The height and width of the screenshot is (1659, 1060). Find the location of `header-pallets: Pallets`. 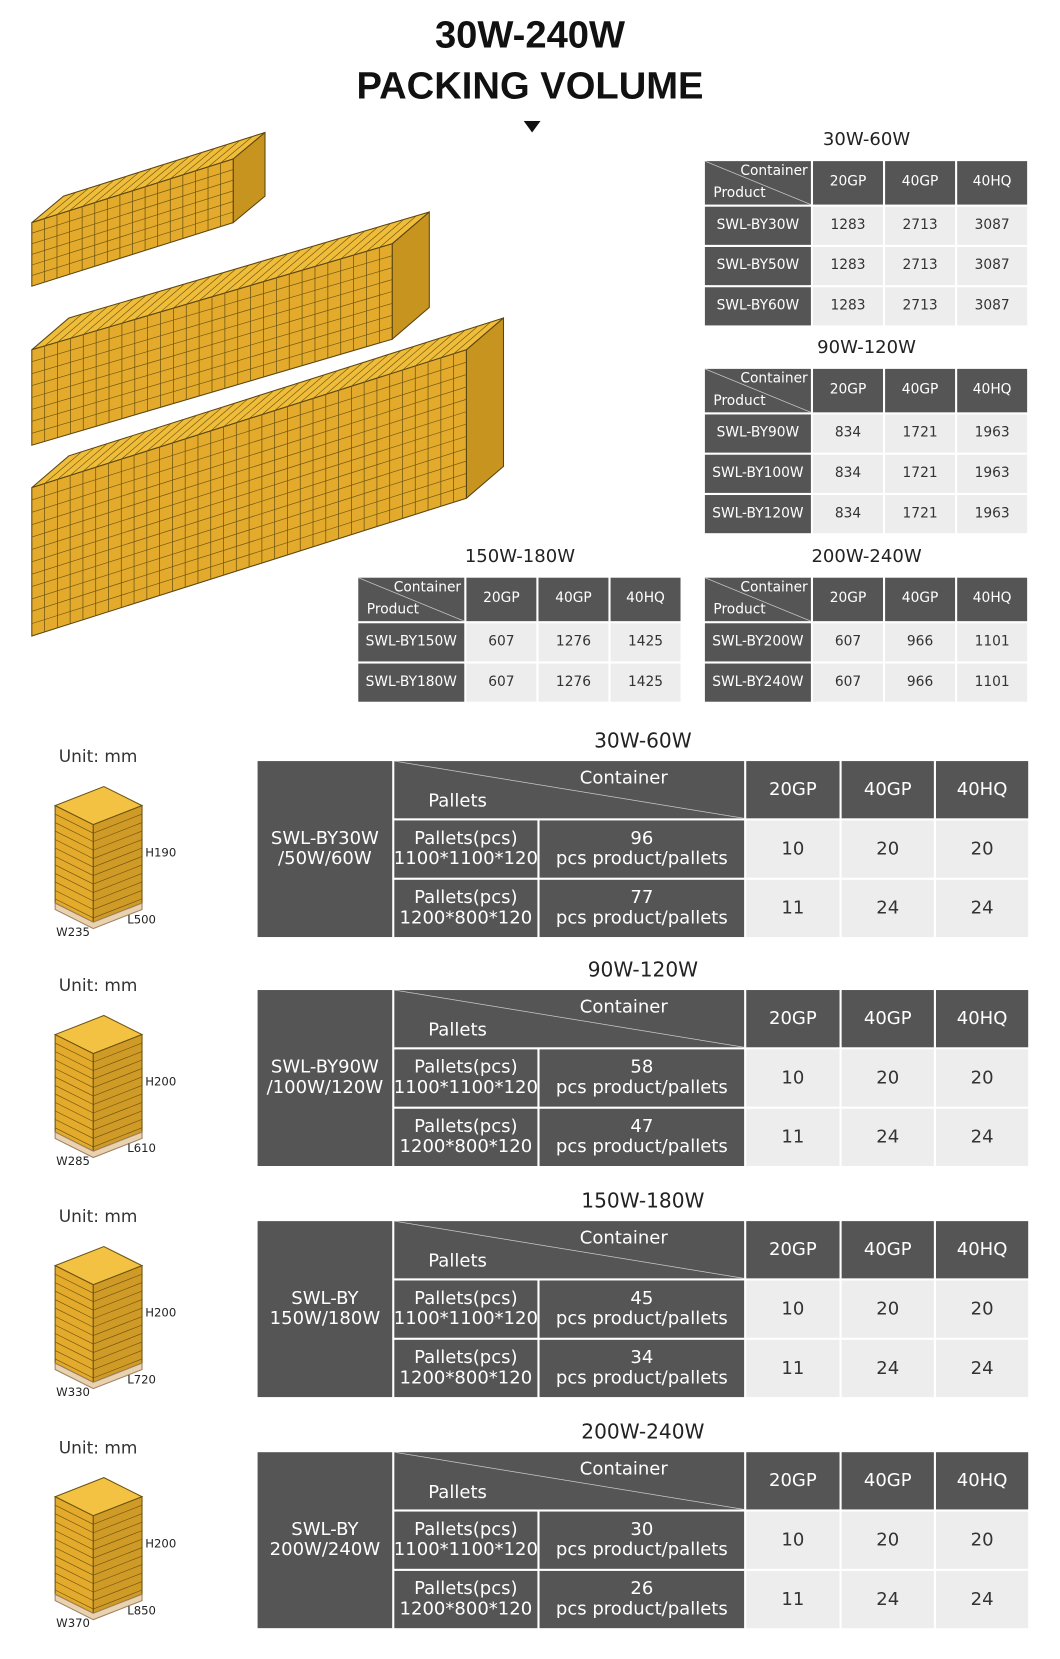

header-pallets: Pallets is located at coordinates (457, 1492).